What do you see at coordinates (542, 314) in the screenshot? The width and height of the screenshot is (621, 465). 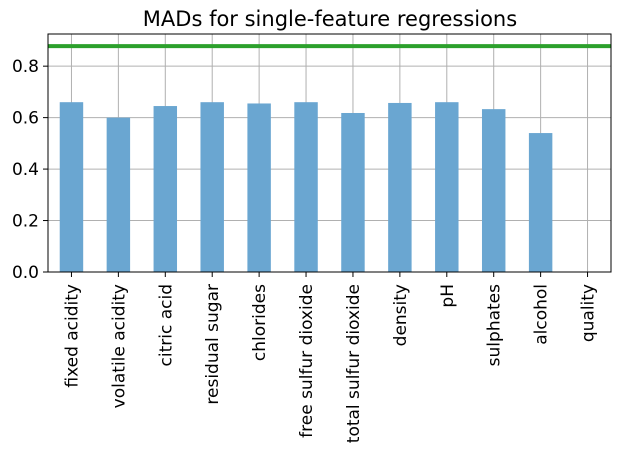 I see `x-tick-label: alcohol` at bounding box center [542, 314].